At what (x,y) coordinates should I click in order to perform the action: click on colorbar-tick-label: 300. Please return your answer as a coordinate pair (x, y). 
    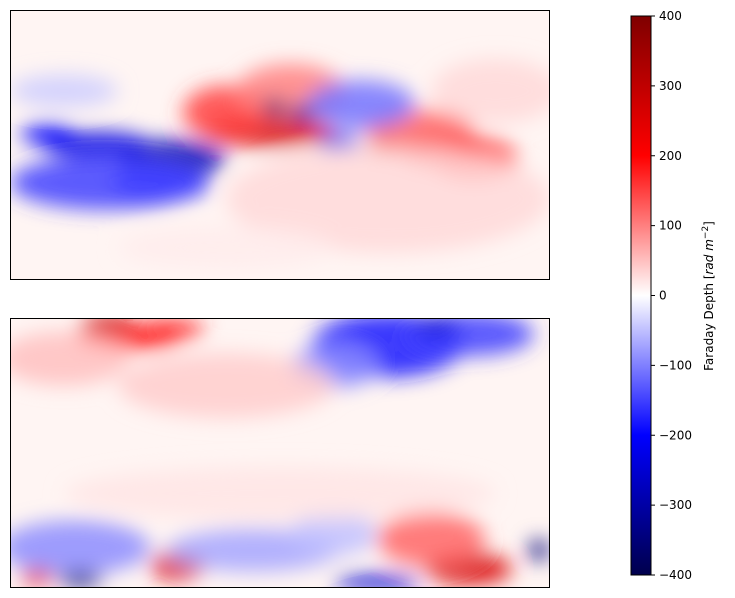
    Looking at the image, I should click on (670, 86).